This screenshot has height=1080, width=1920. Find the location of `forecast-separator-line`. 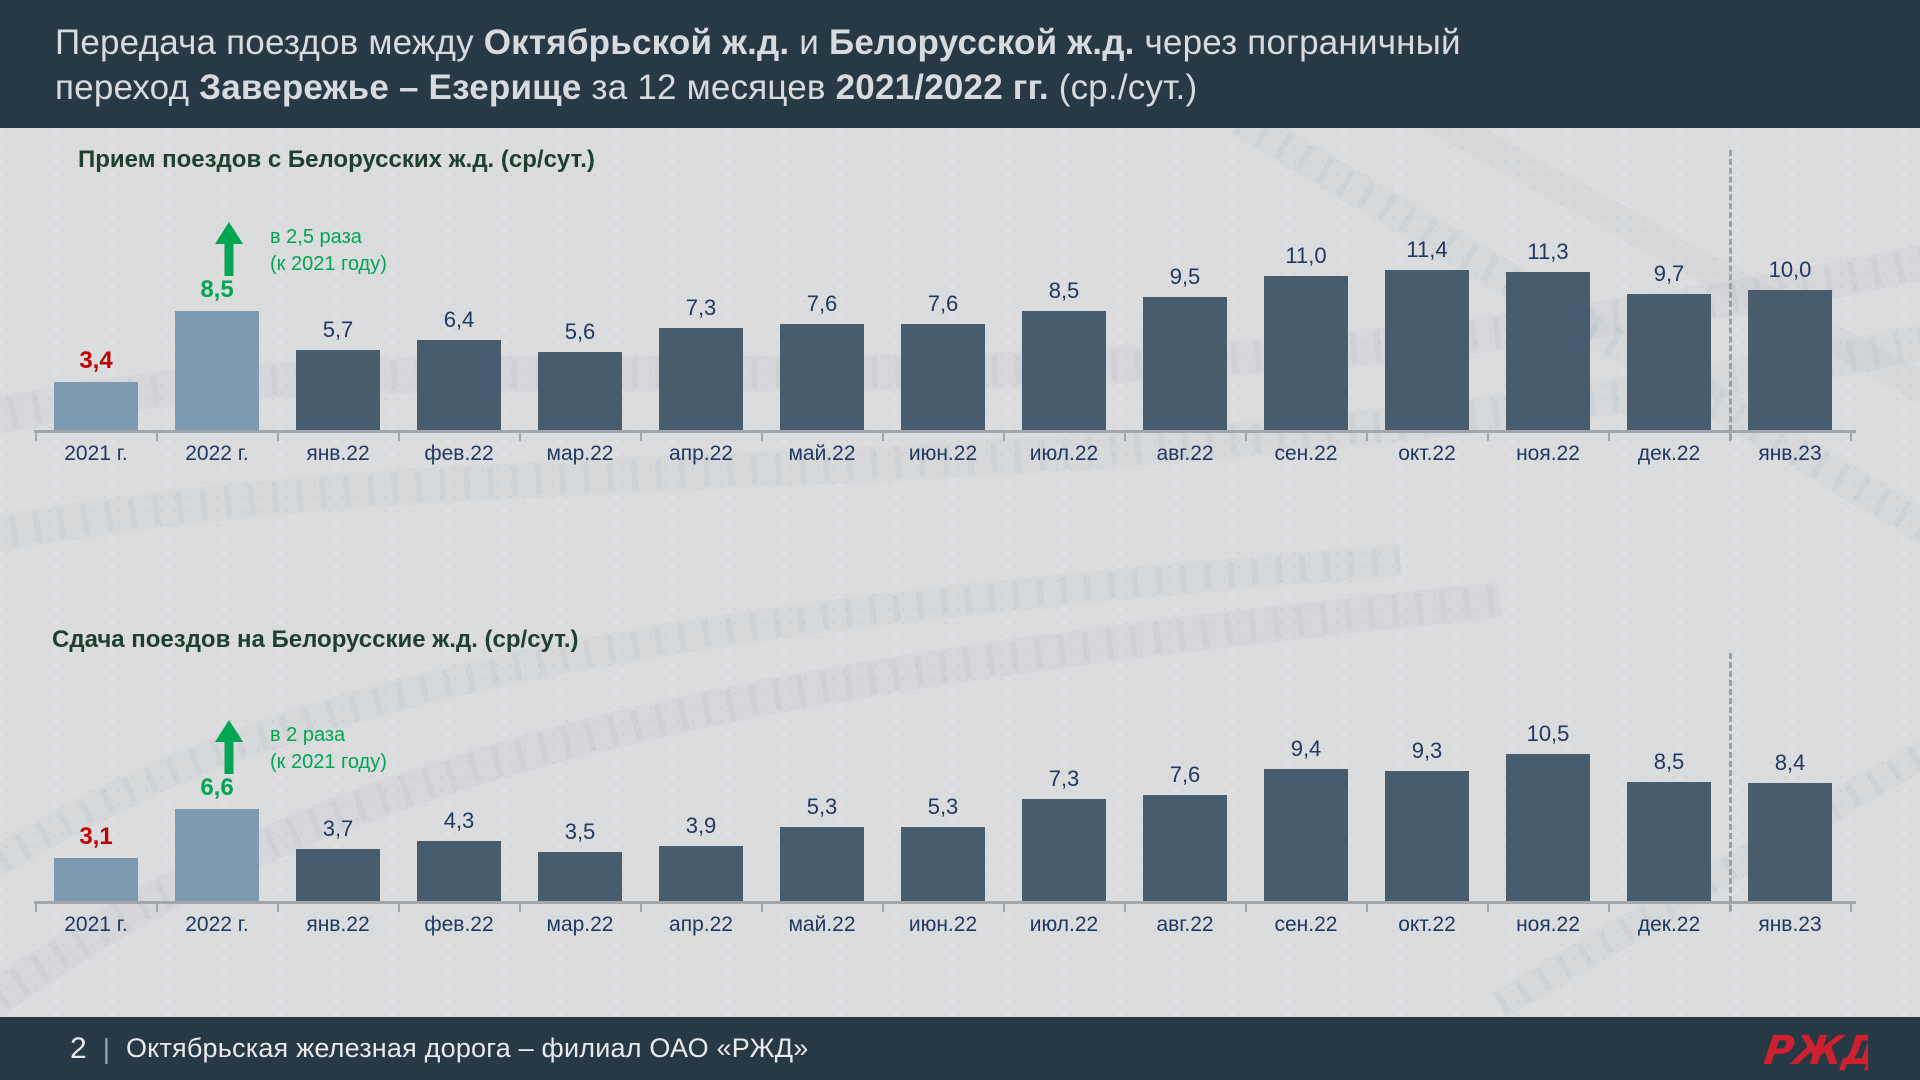

forecast-separator-line is located at coordinates (1730, 782).